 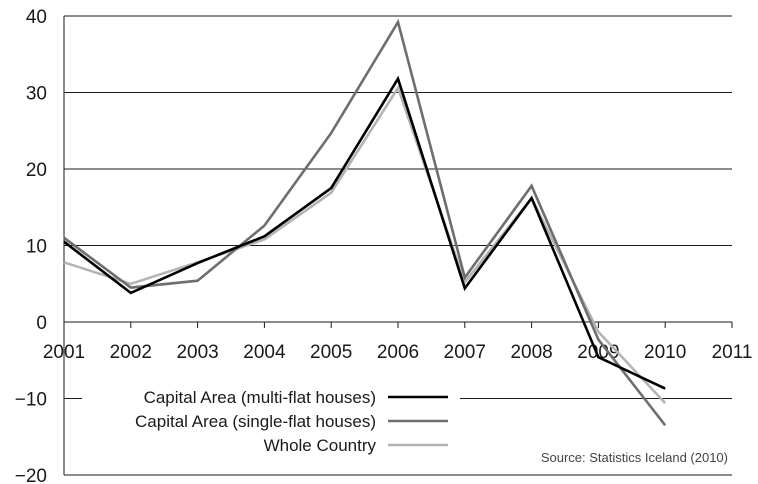 I want to click on source-background, so click(x=609, y=457).